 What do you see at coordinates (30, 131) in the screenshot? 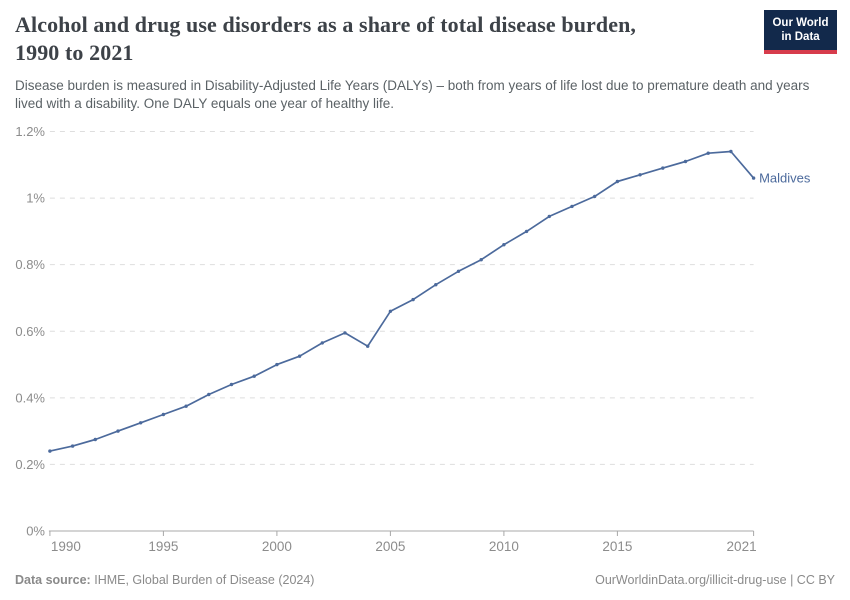
I see `y-tick-label: 1.2%` at bounding box center [30, 131].